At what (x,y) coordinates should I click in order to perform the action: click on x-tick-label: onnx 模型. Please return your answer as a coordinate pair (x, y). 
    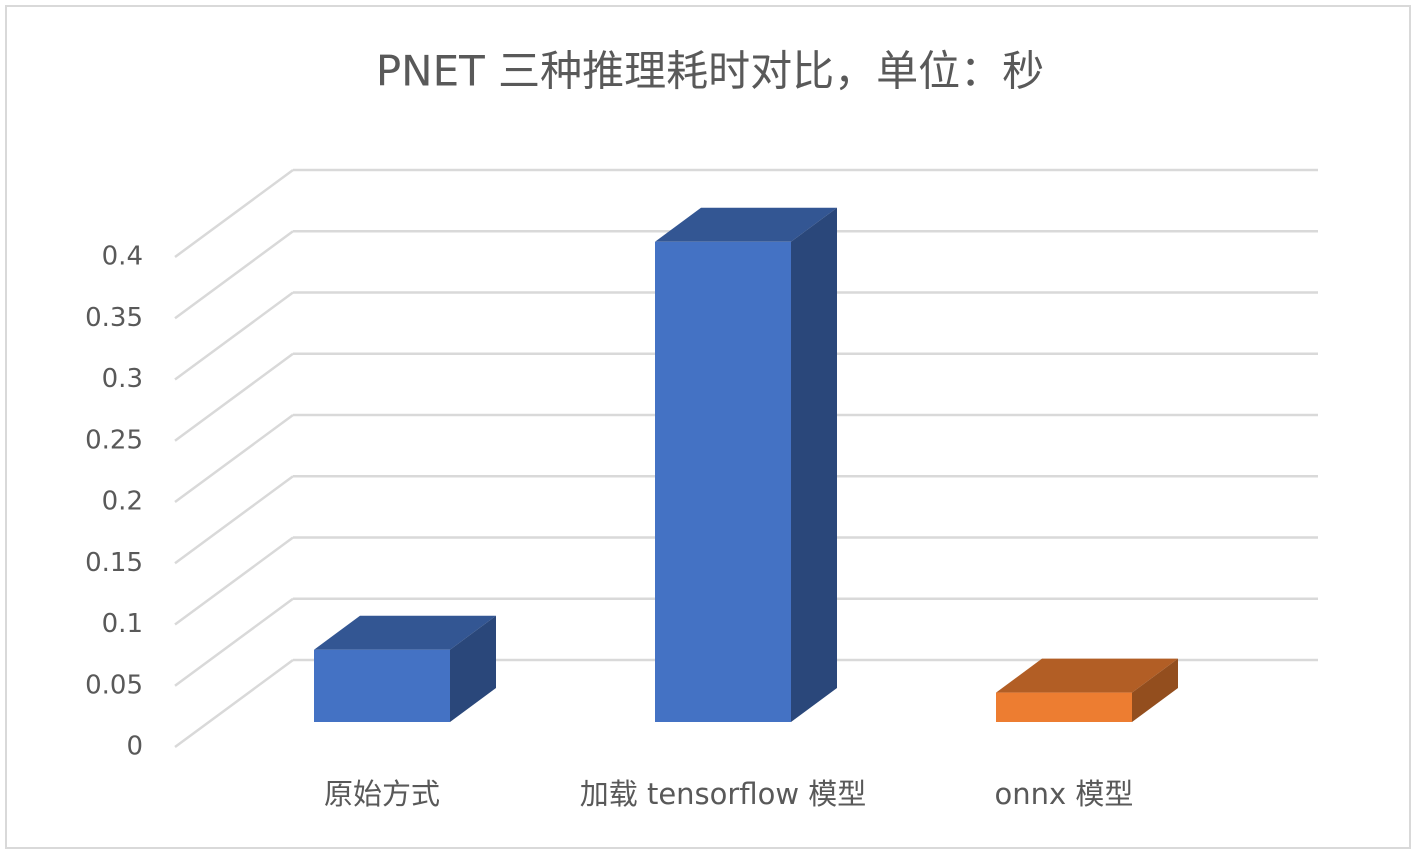
    Looking at the image, I should click on (1064, 794).